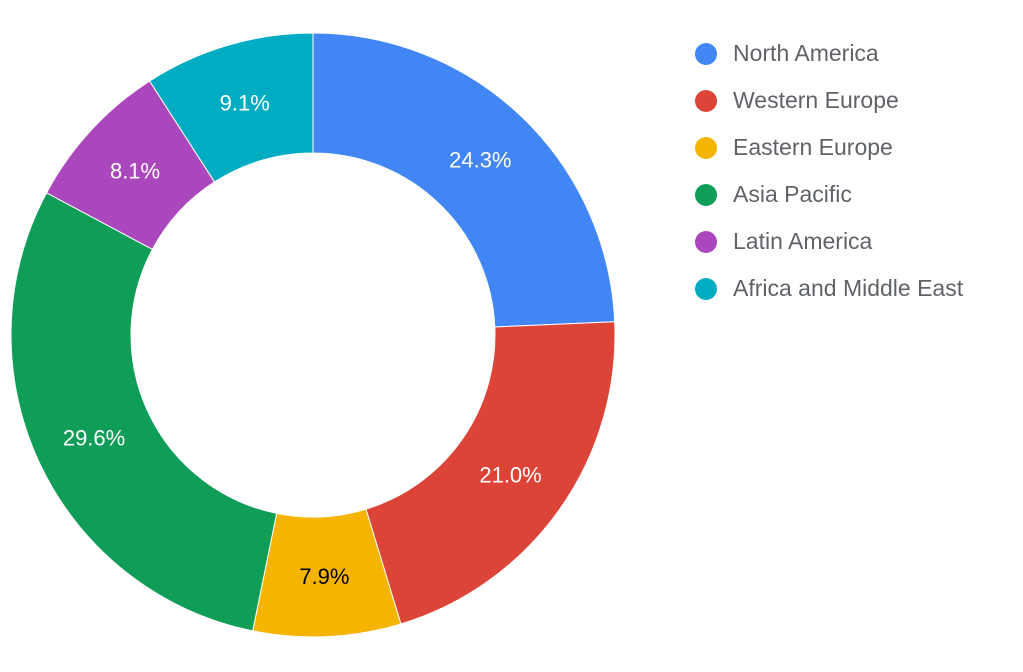  Describe the element at coordinates (480, 160) in the screenshot. I see `slice-label-north-america: 24.3%` at that location.